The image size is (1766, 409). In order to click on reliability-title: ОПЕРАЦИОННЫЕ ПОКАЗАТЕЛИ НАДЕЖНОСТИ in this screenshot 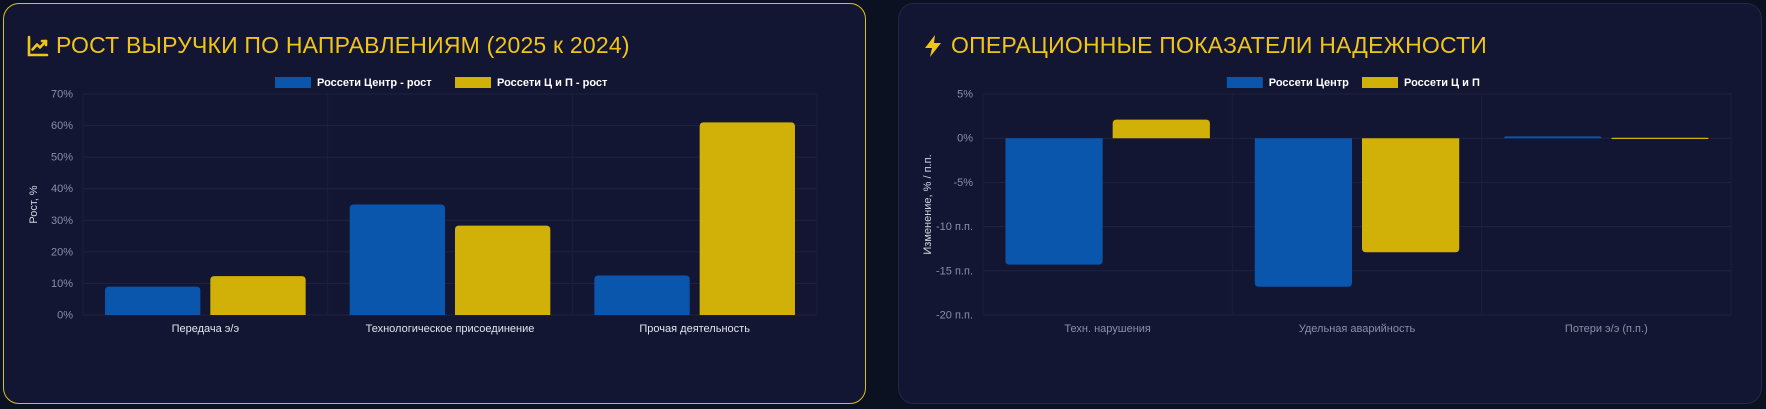, I will do `click(1204, 45)`.